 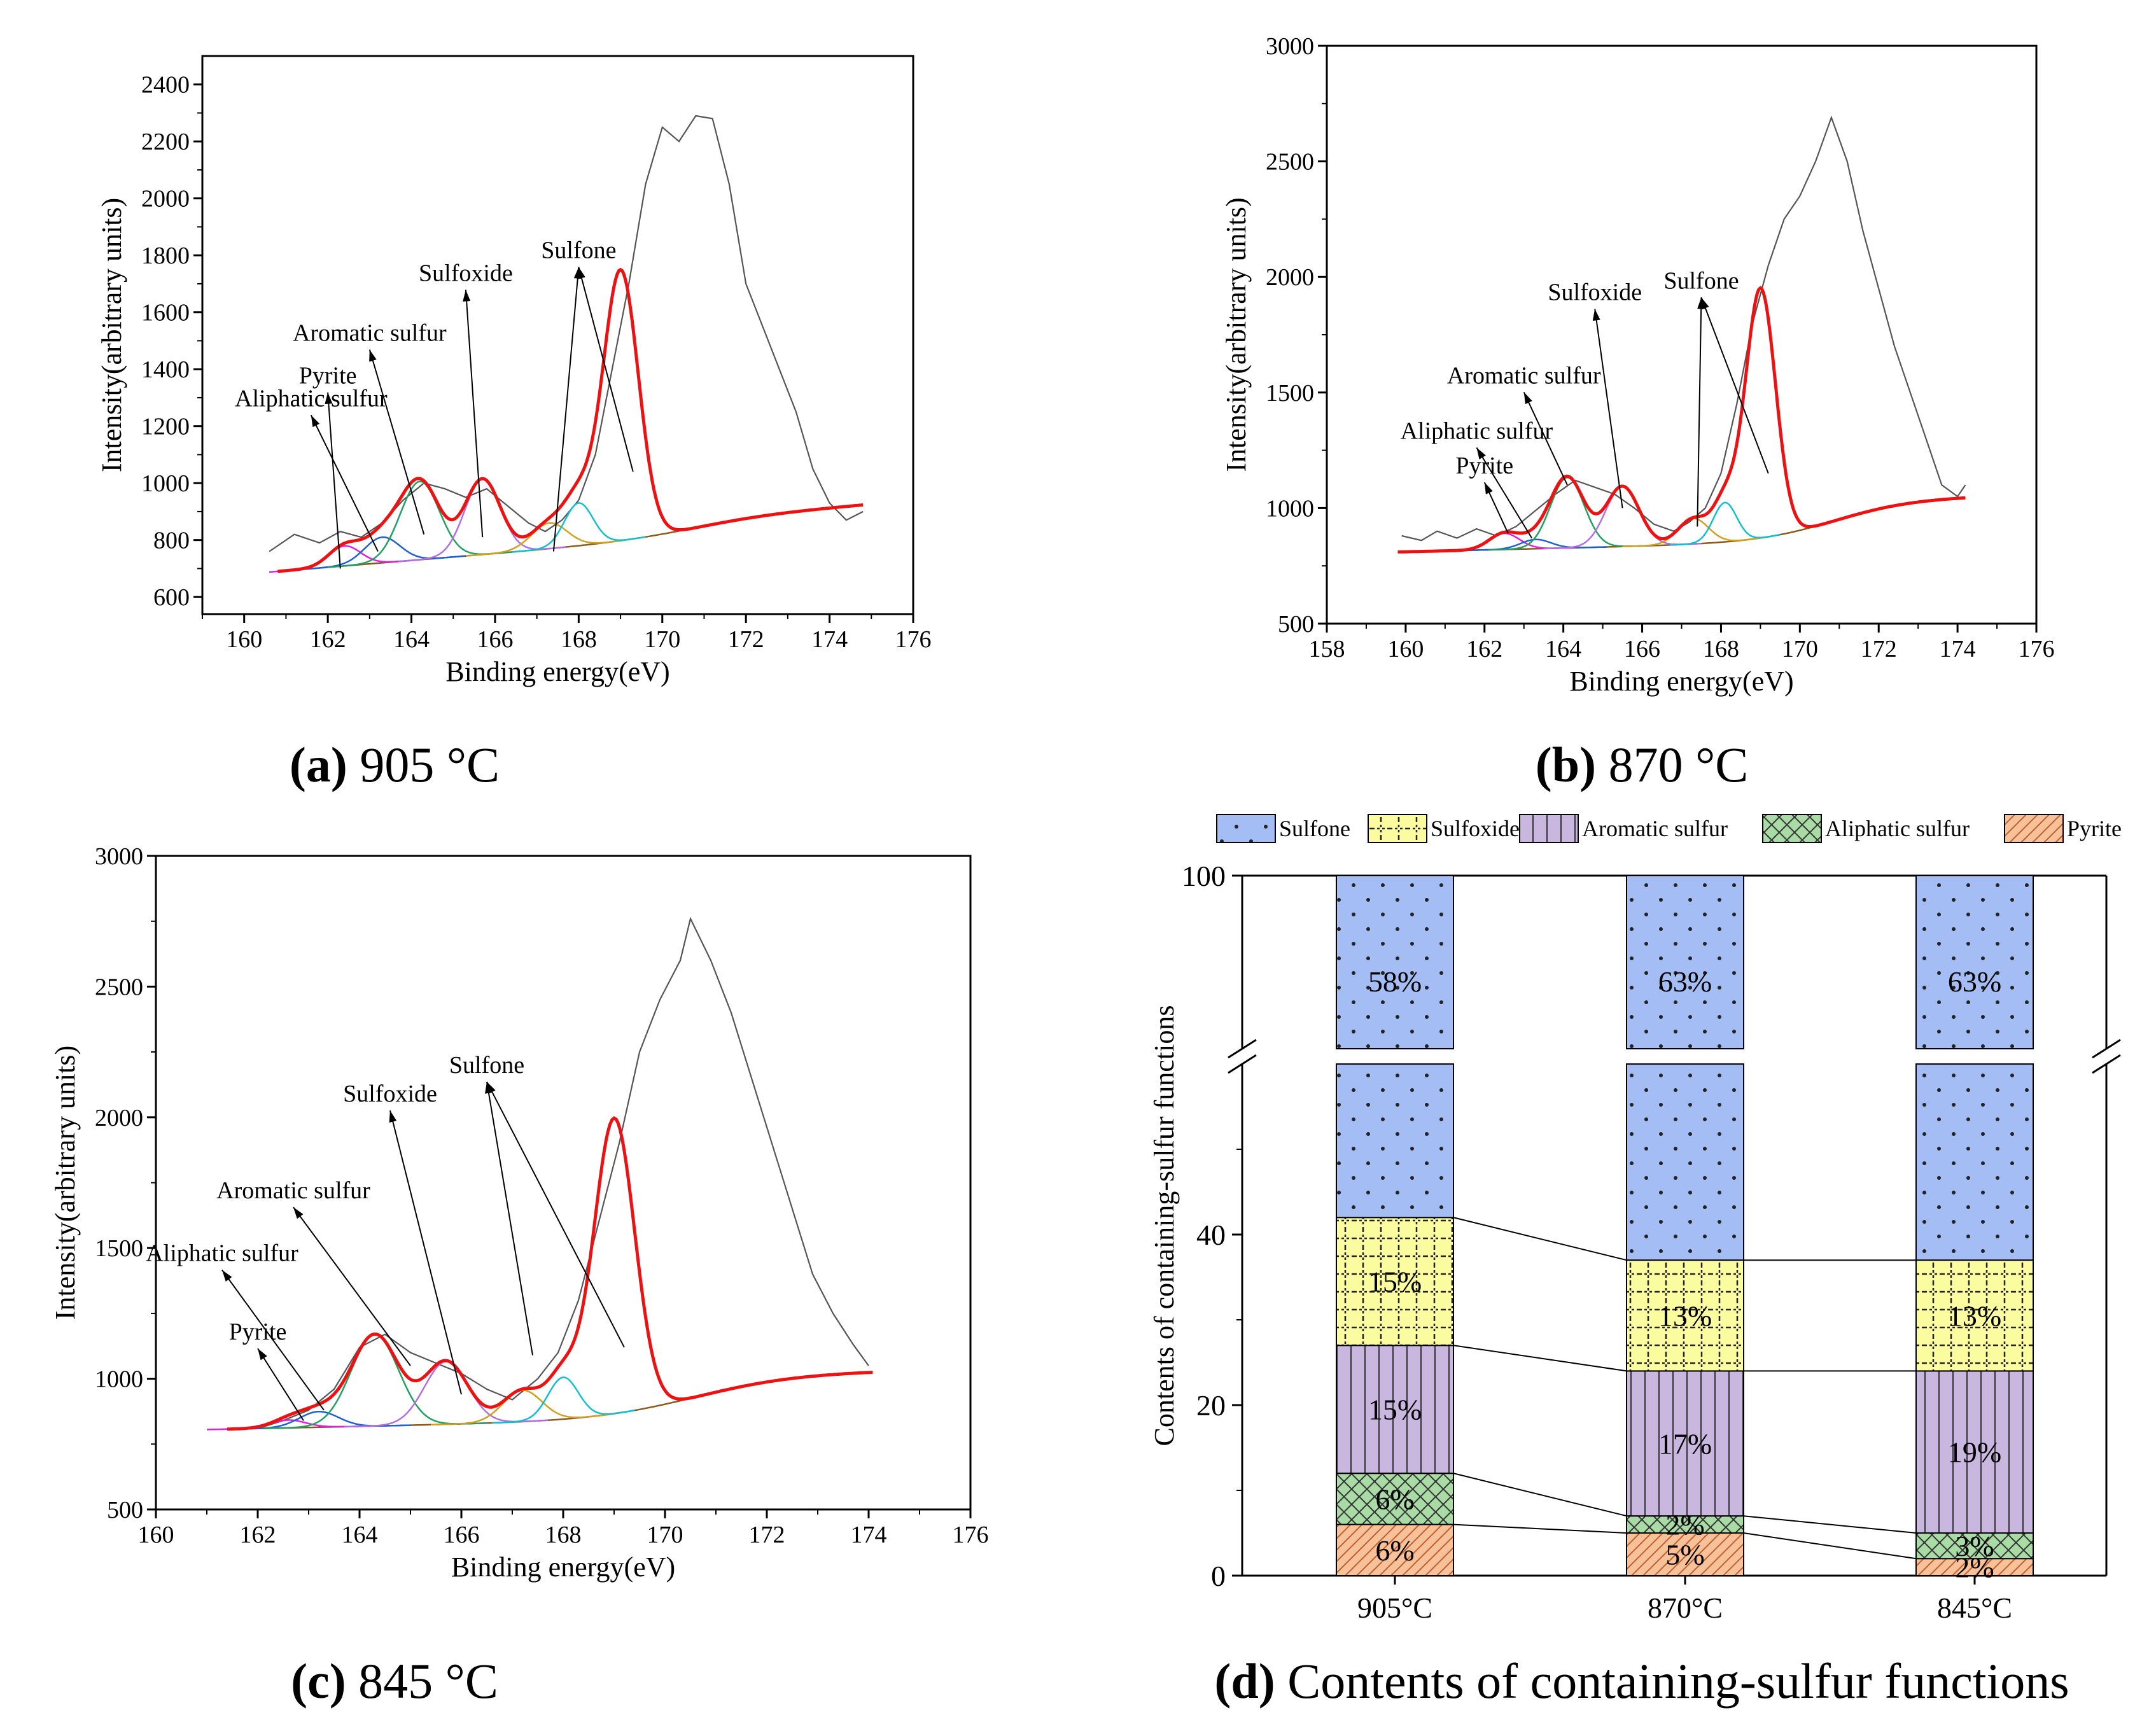 What do you see at coordinates (1681, 420) in the screenshot?
I see `fit-envelope-line` at bounding box center [1681, 420].